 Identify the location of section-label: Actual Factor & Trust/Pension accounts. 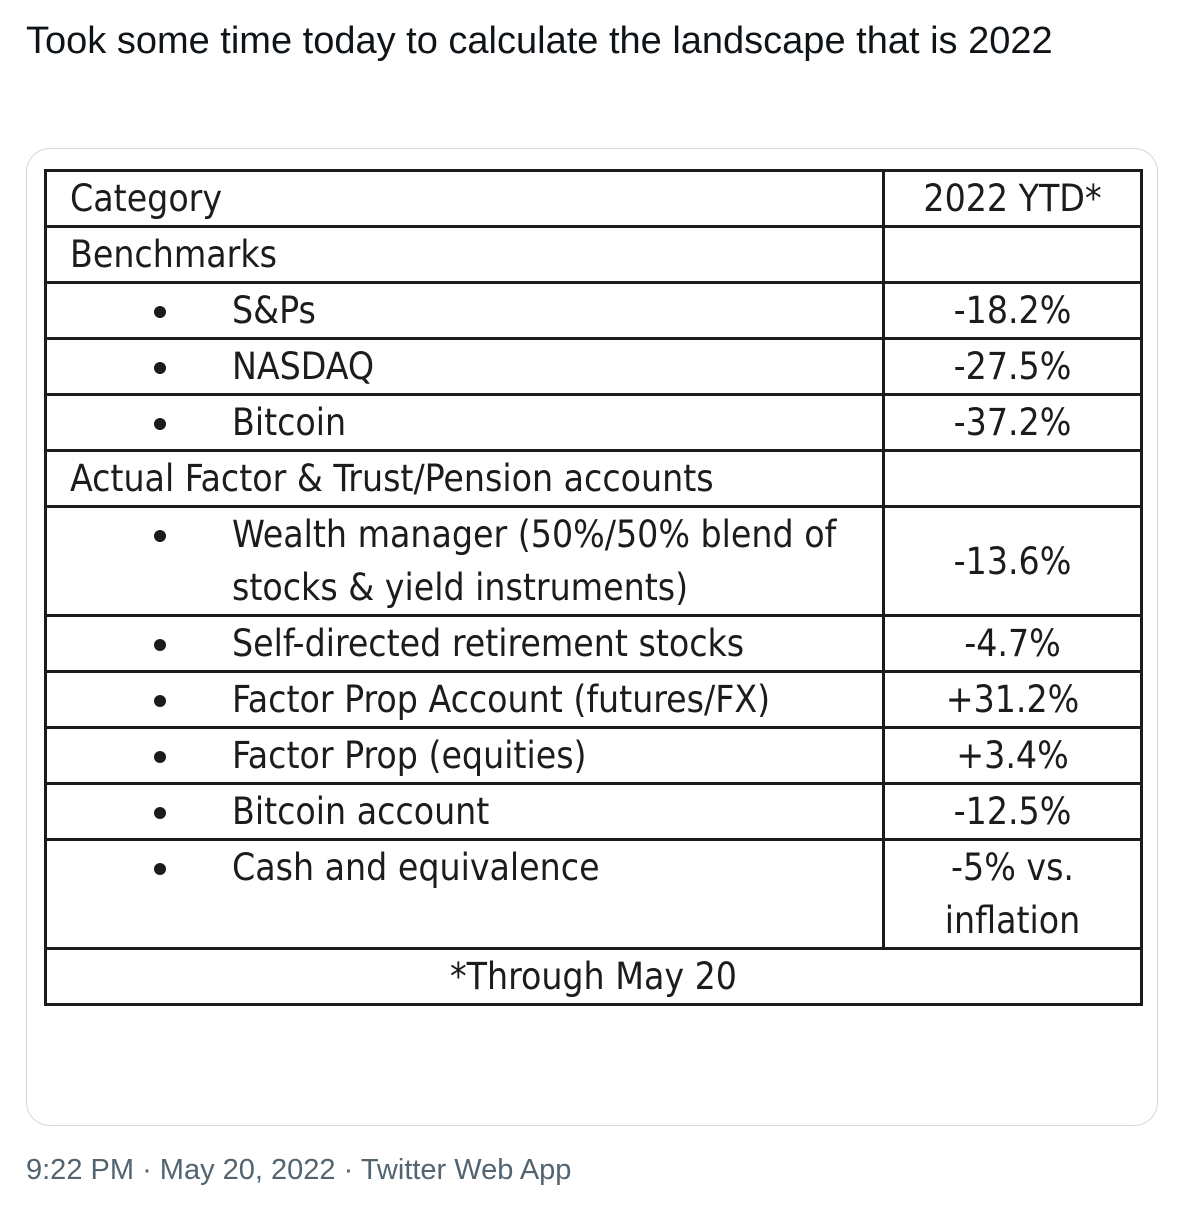
(464, 478).